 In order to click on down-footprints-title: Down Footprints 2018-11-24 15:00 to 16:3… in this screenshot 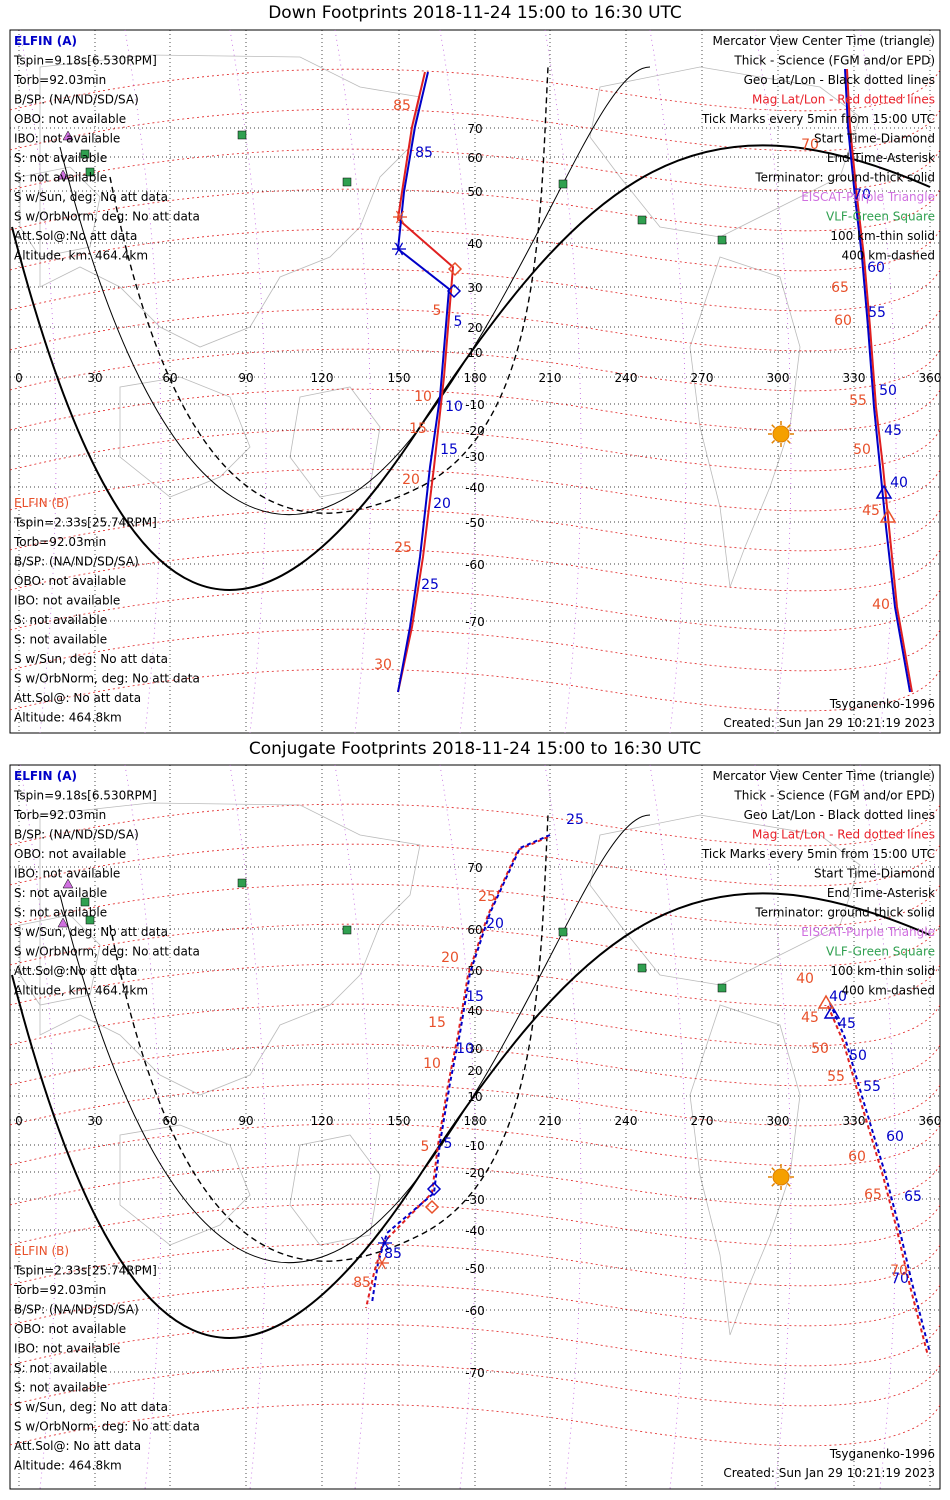, I will do `click(475, 13)`.